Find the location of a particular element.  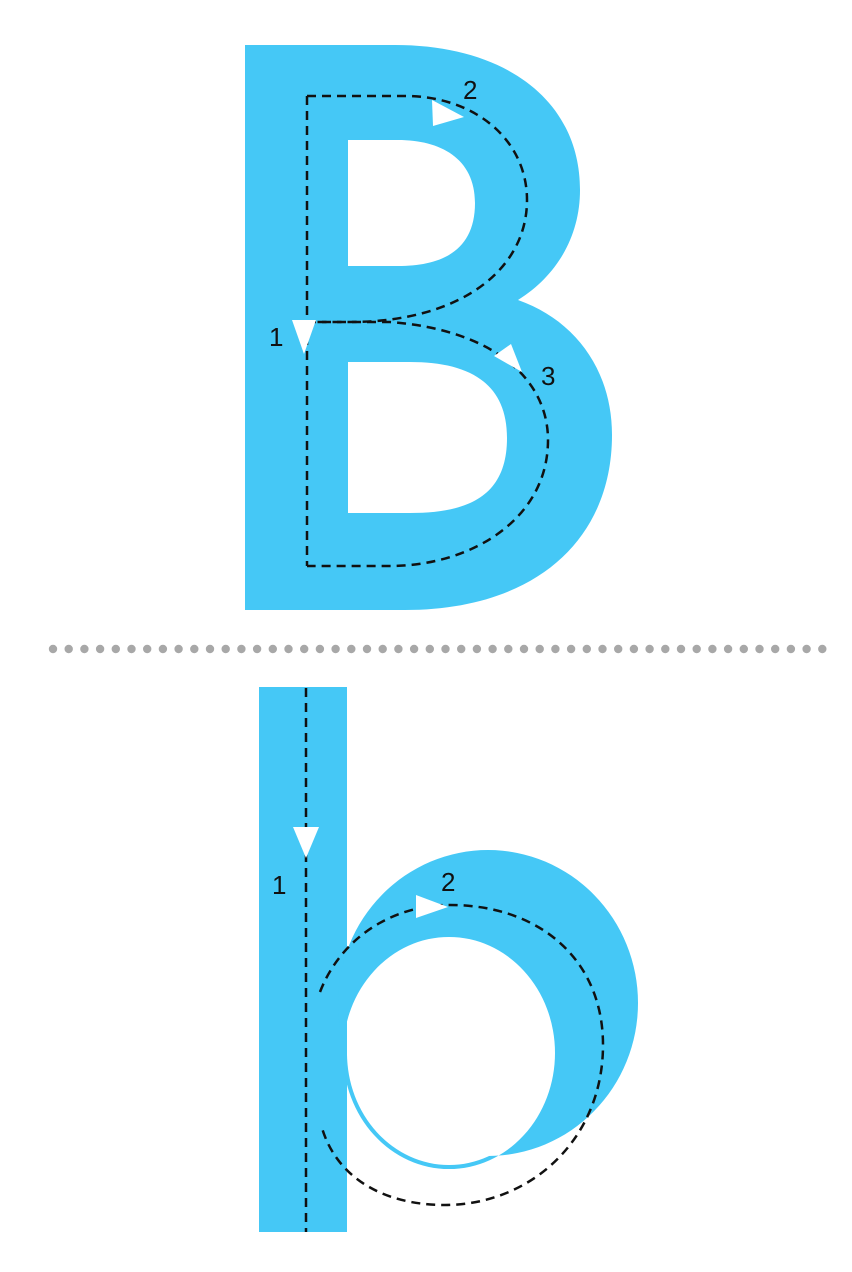

uppercase-b-stroke-number-3: 3 is located at coordinates (548, 376).